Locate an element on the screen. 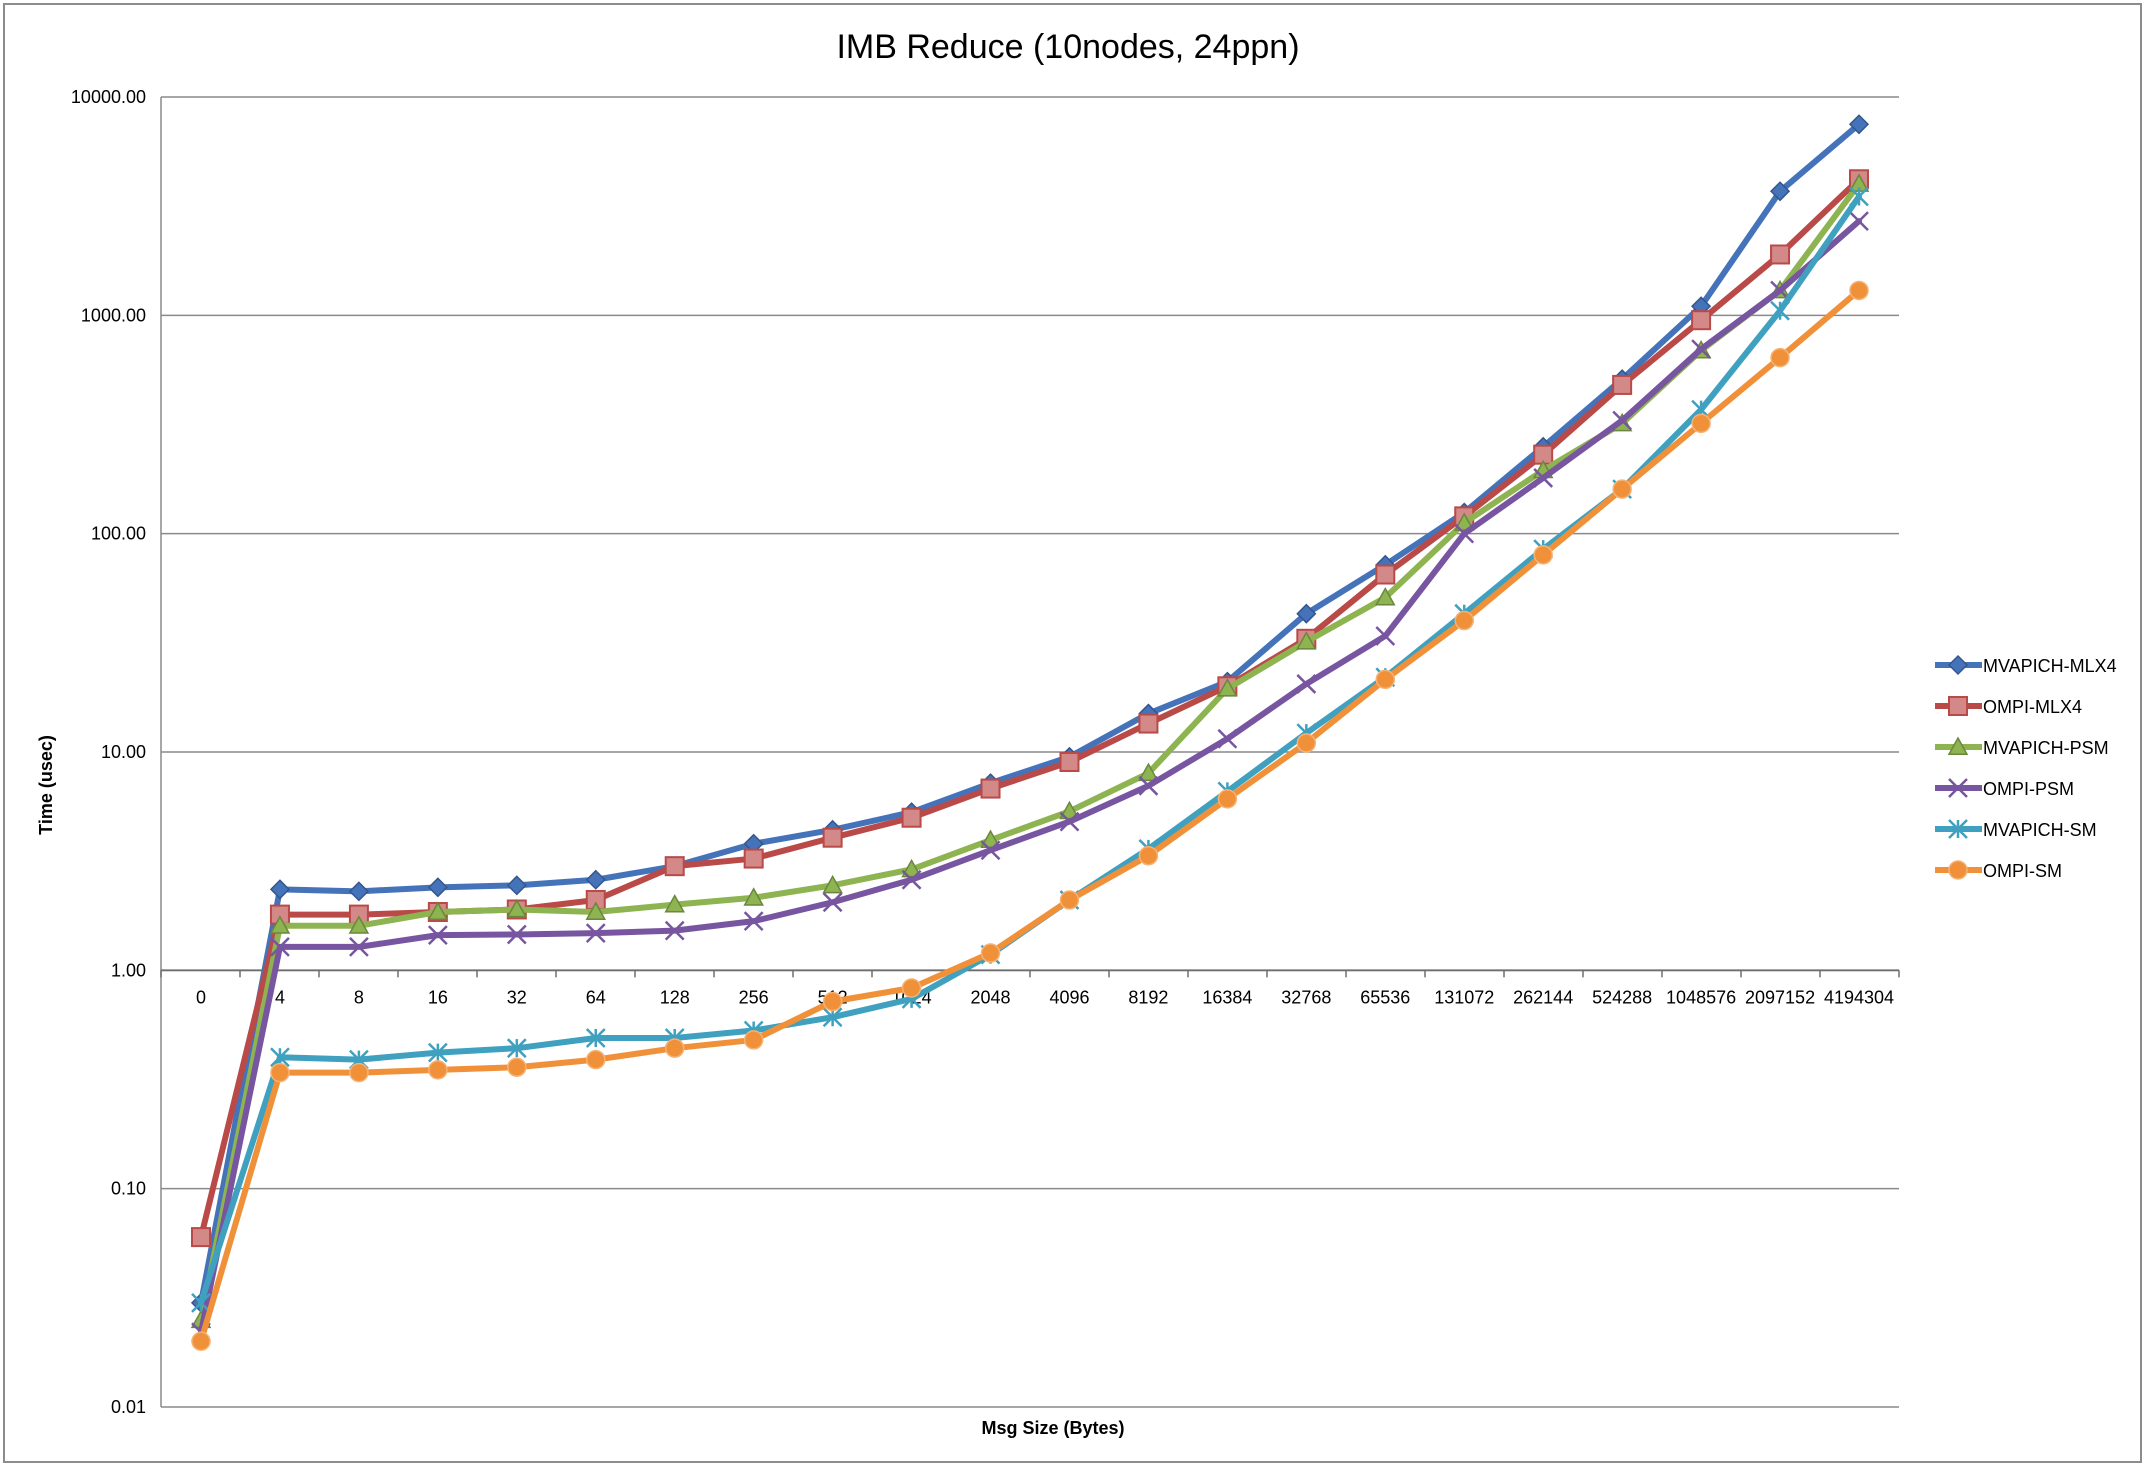 This screenshot has height=1468, width=2147. x-tick-label: 16384 is located at coordinates (1227, 997).